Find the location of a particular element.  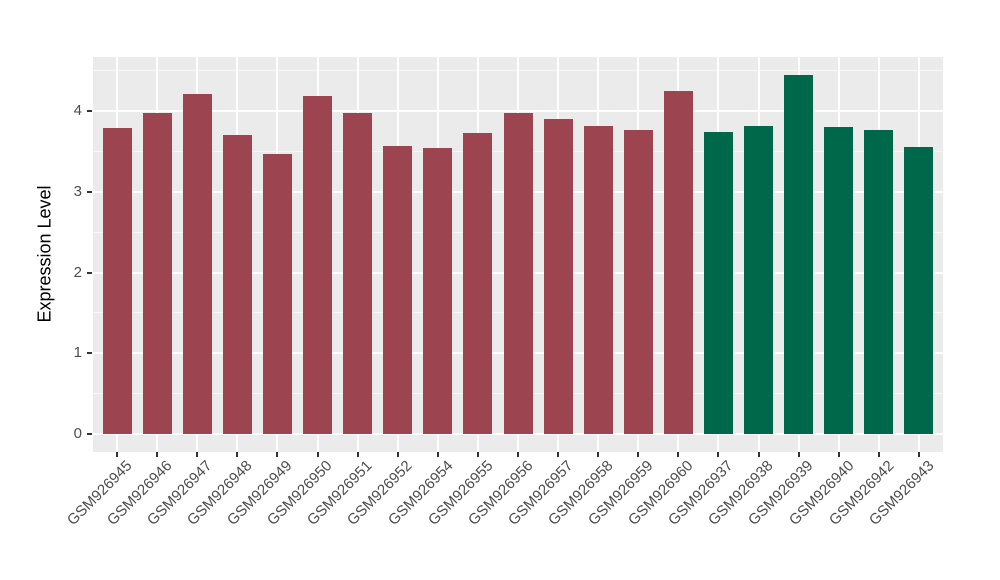

bar-GSM926948 is located at coordinates (237, 284).